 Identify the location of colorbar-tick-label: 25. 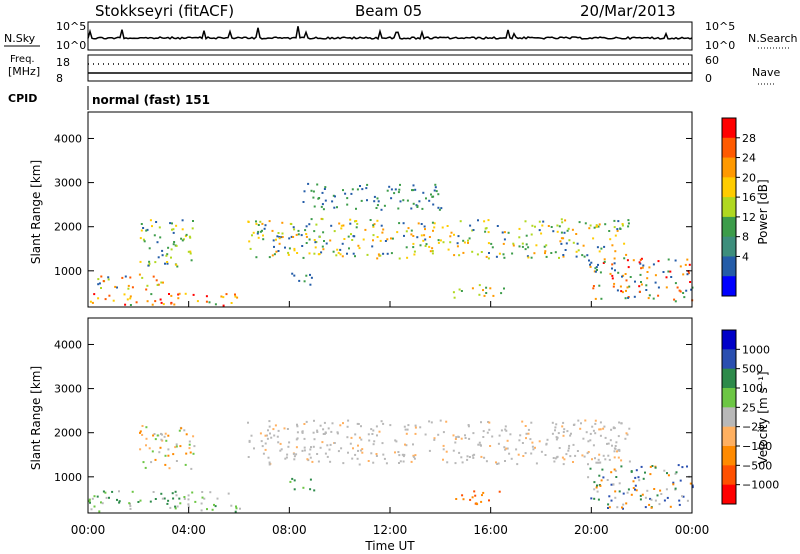
(749, 407).